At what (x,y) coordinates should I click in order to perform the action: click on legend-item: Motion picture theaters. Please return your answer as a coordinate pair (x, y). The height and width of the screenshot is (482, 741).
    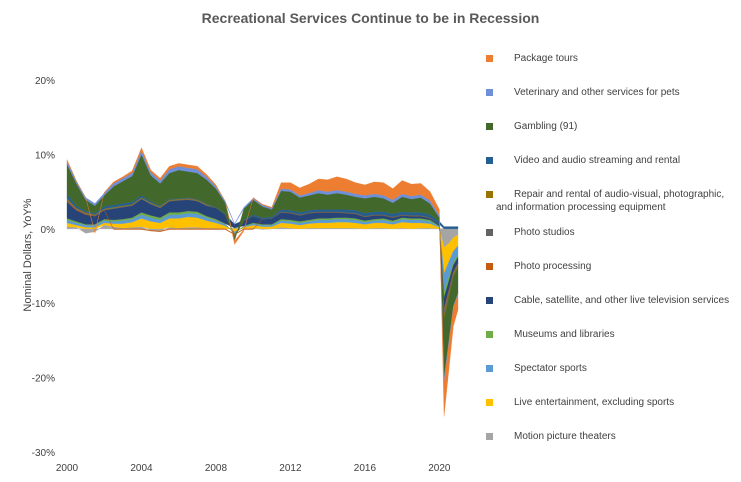
    Looking at the image, I should click on (611, 436).